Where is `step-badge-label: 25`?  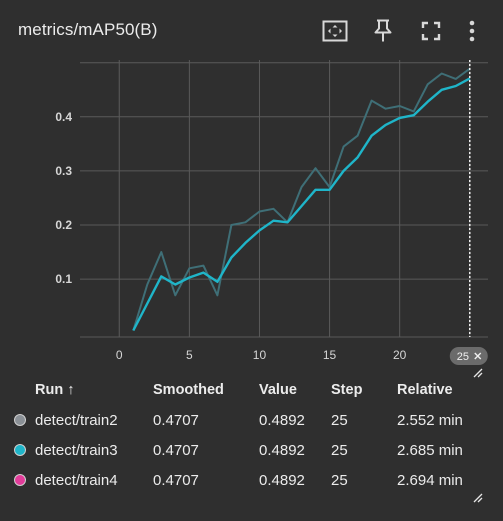
step-badge-label: 25 is located at coordinates (463, 357).